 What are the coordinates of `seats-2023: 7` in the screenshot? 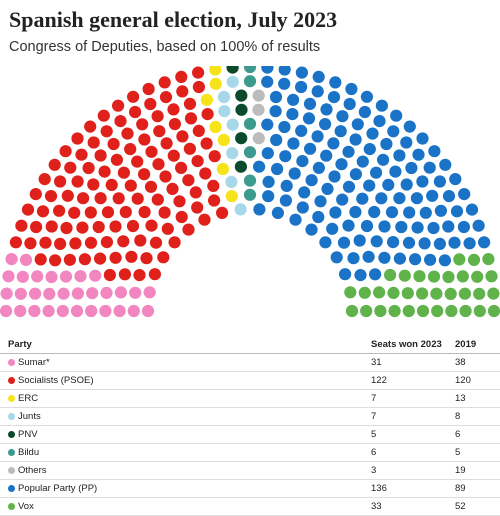 It's located at (374, 398).